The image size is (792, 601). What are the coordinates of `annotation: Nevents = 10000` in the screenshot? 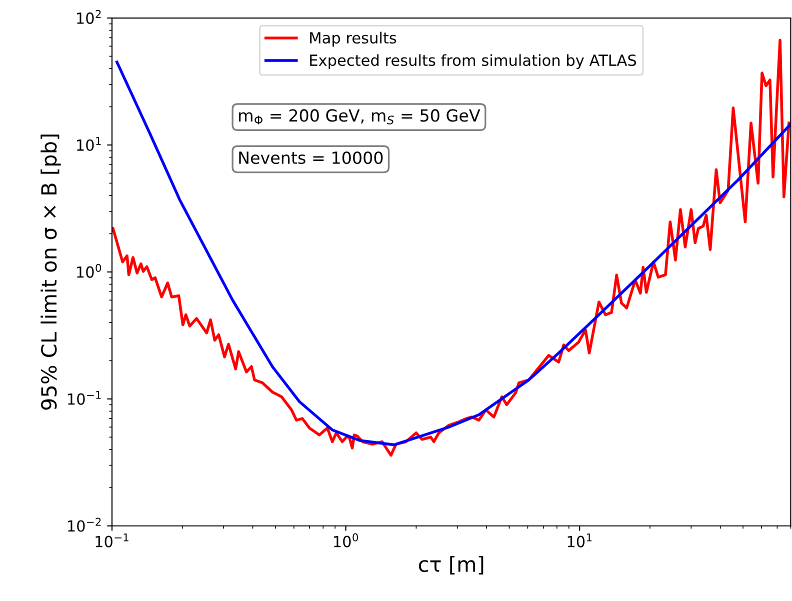 It's located at (311, 157).